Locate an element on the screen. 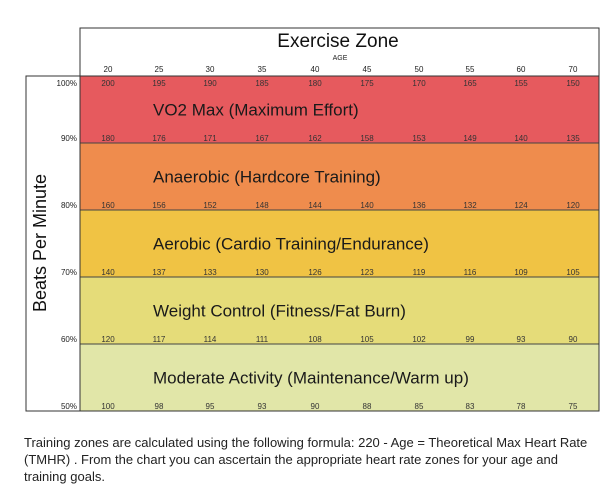  zone-label: Moderate Activity (Maintenance/Warm up) is located at coordinates (311, 378).